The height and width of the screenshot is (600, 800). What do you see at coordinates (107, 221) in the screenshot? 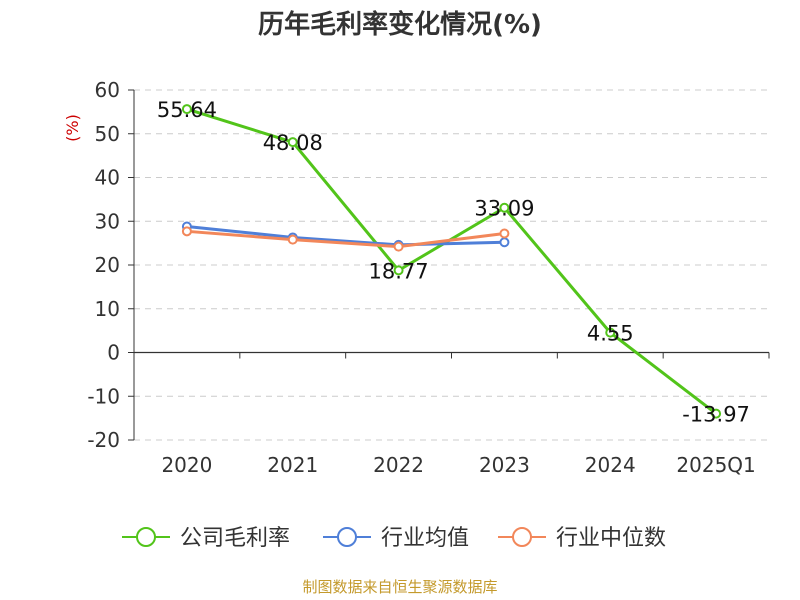
I see `y-tick-label: 30` at bounding box center [107, 221].